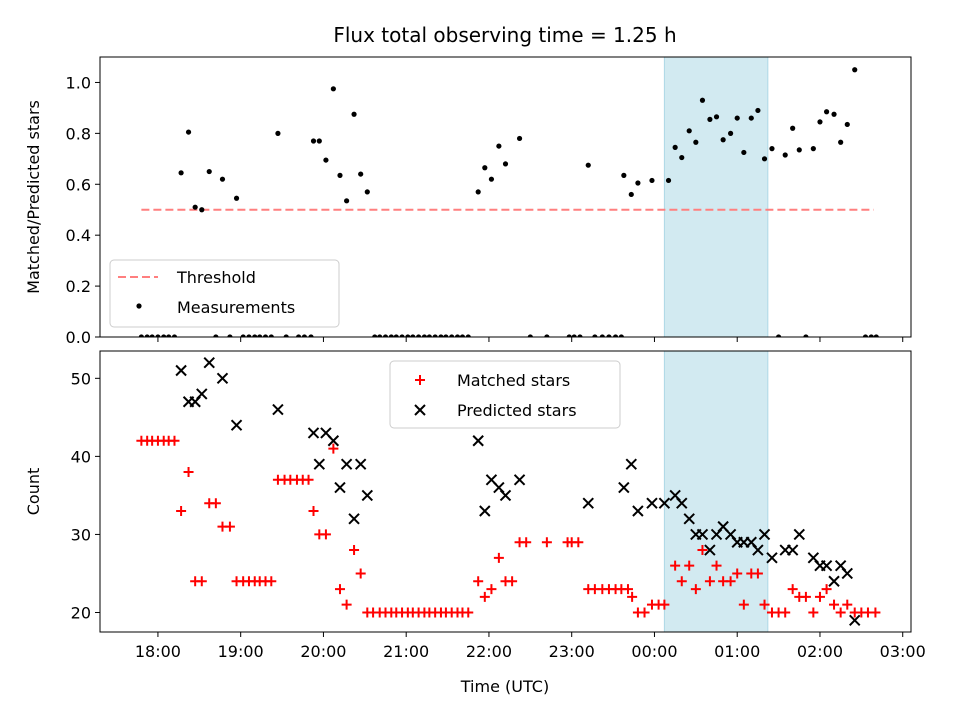 The height and width of the screenshot is (720, 960). What do you see at coordinates (820, 651) in the screenshot?
I see `x-tick-label: 02:00` at bounding box center [820, 651].